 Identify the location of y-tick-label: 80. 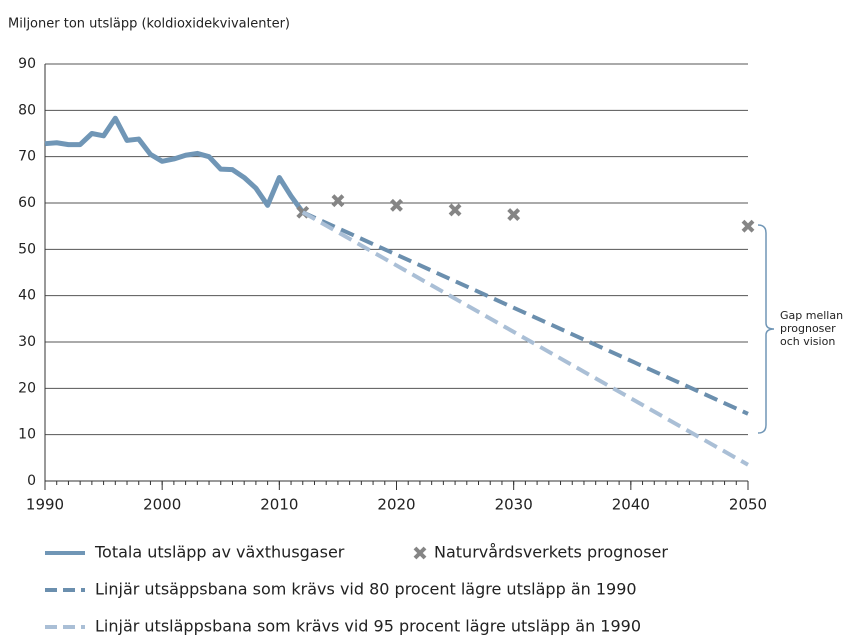
(27, 110).